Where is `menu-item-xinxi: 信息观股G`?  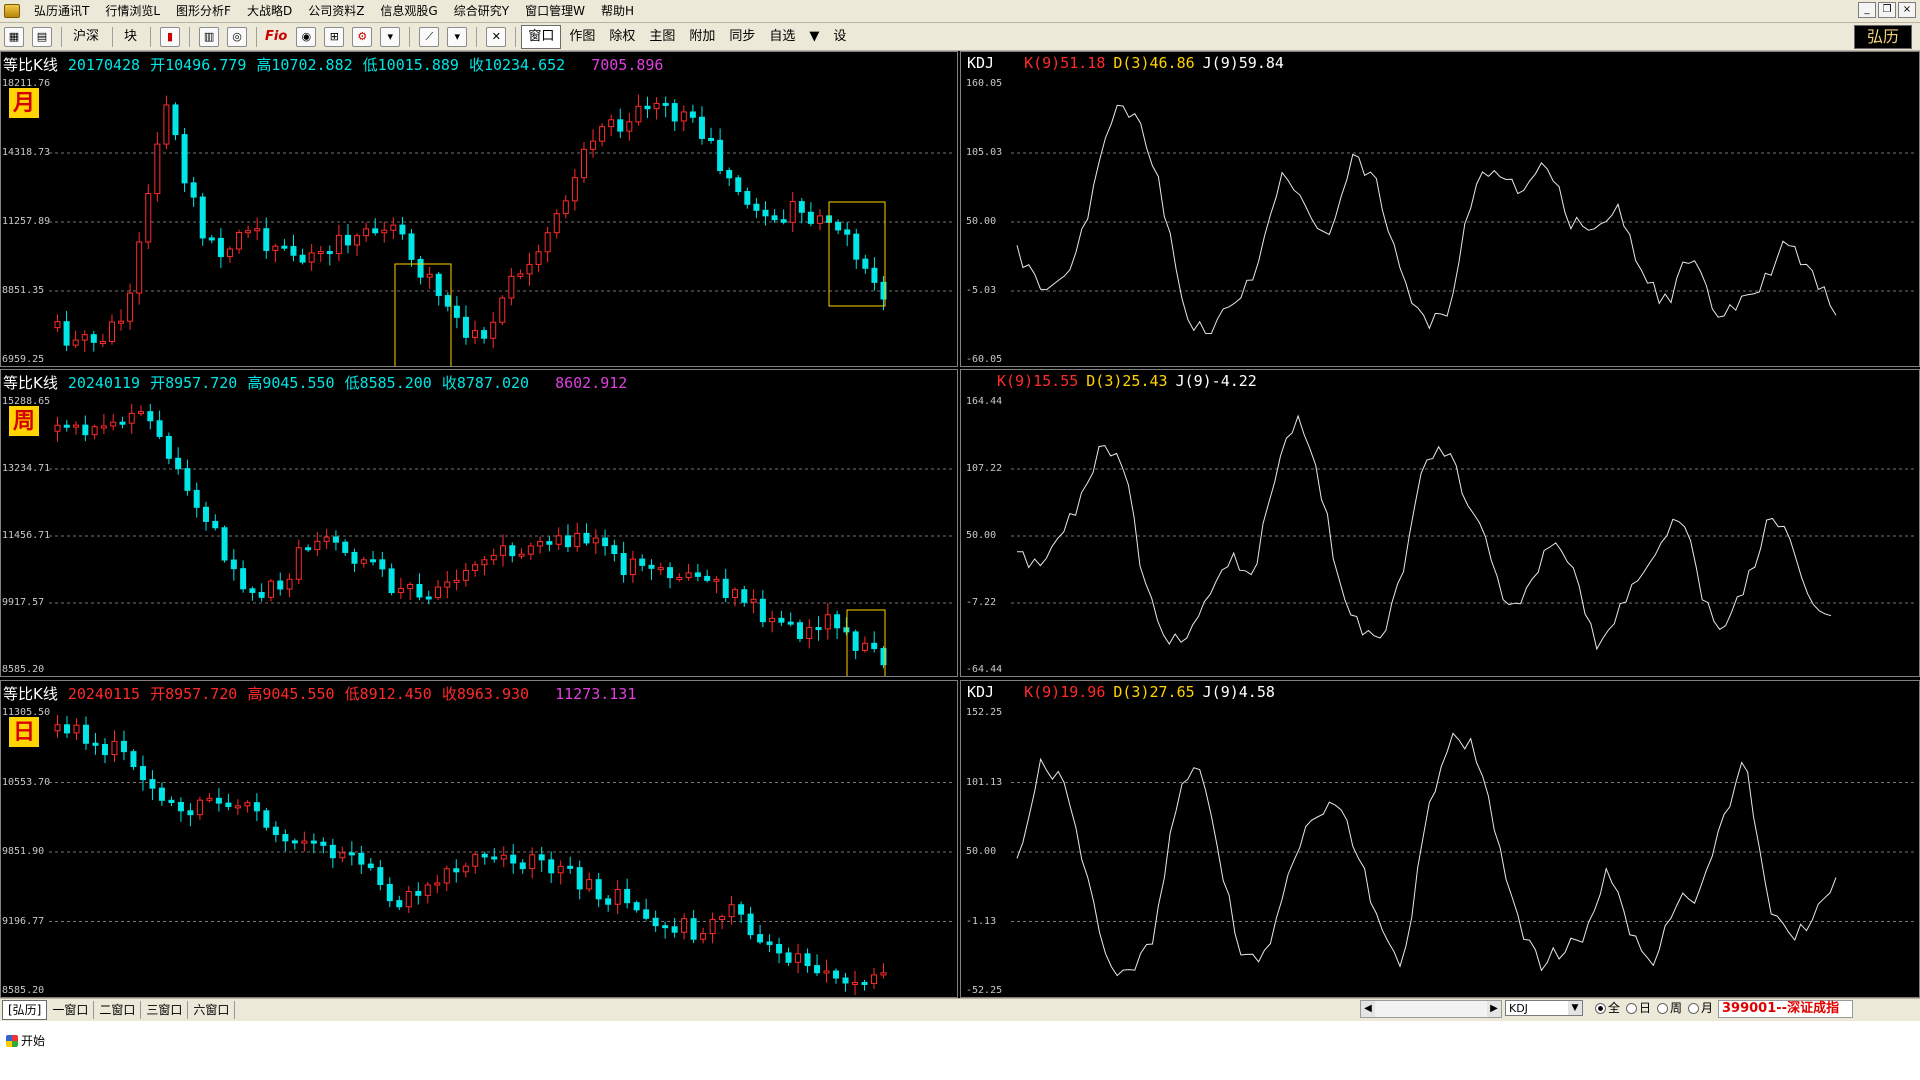
menu-item-xinxi: 信息观股G is located at coordinates (409, 11).